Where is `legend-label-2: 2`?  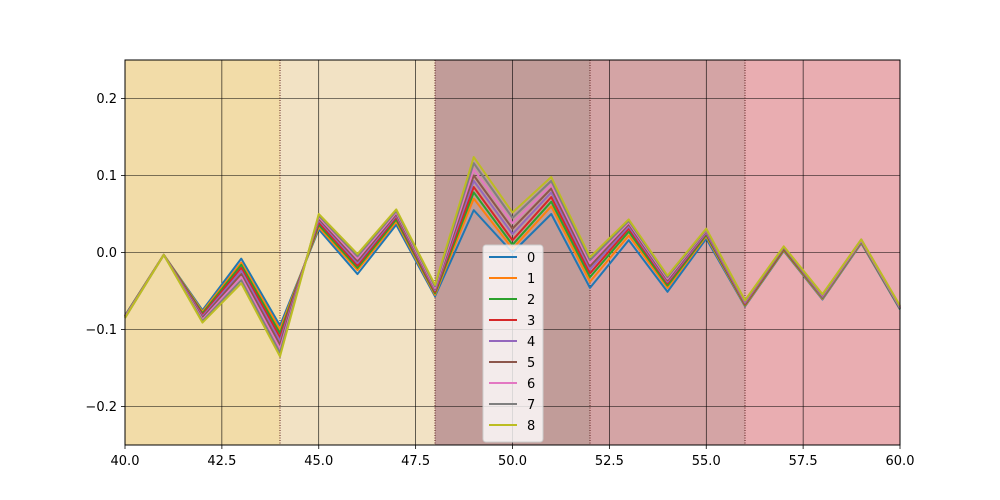
legend-label-2: 2 is located at coordinates (531, 300).